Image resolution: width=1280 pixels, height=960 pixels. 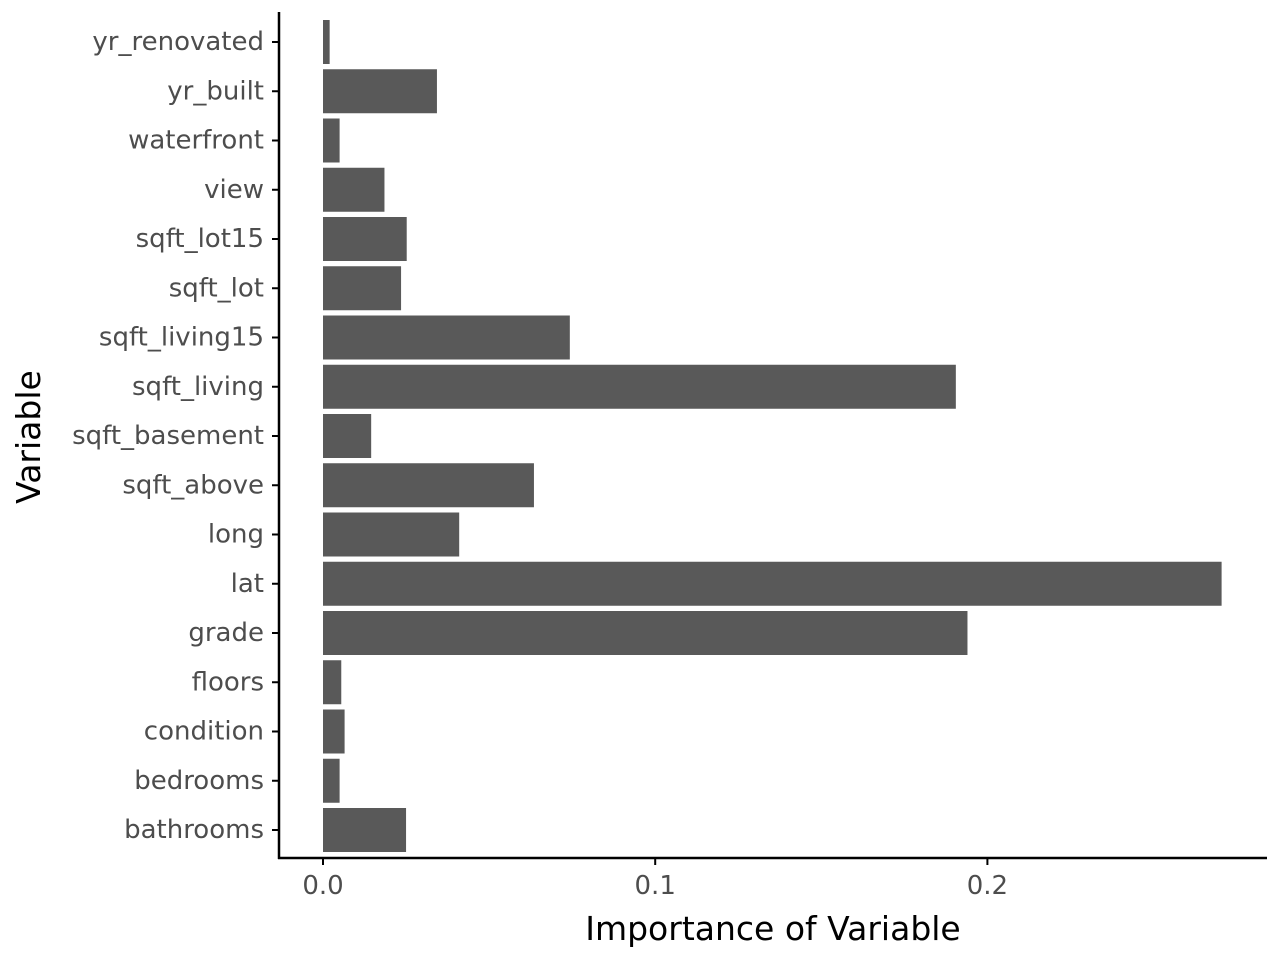 I want to click on bar-long, so click(x=391, y=534).